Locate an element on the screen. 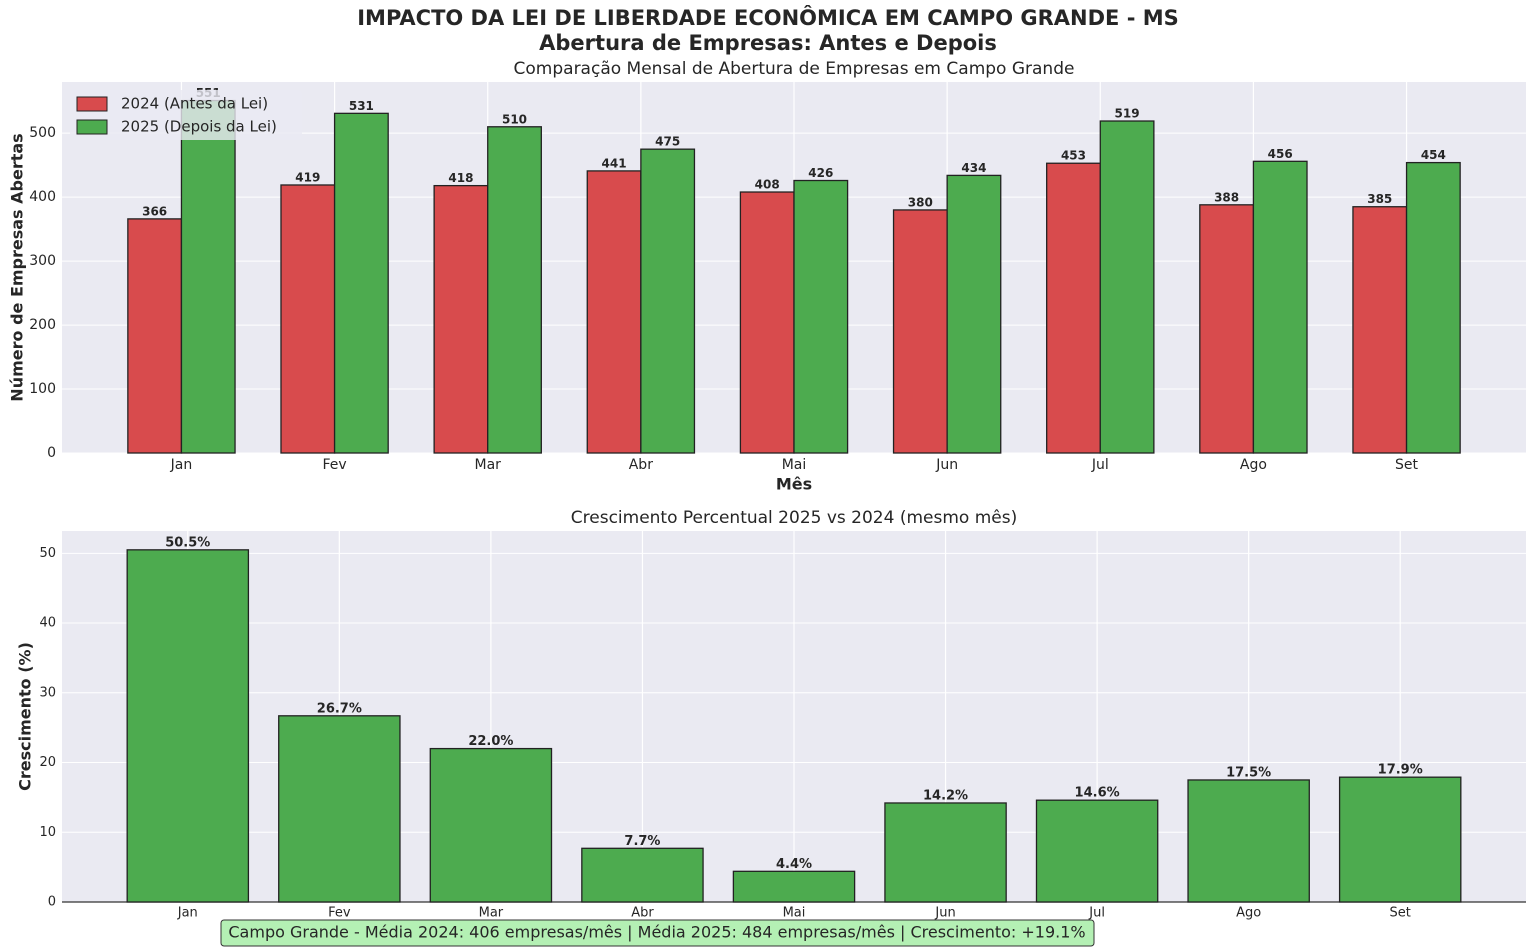 This screenshot has width=1536, height=952. value-label: 366 is located at coordinates (154, 211).